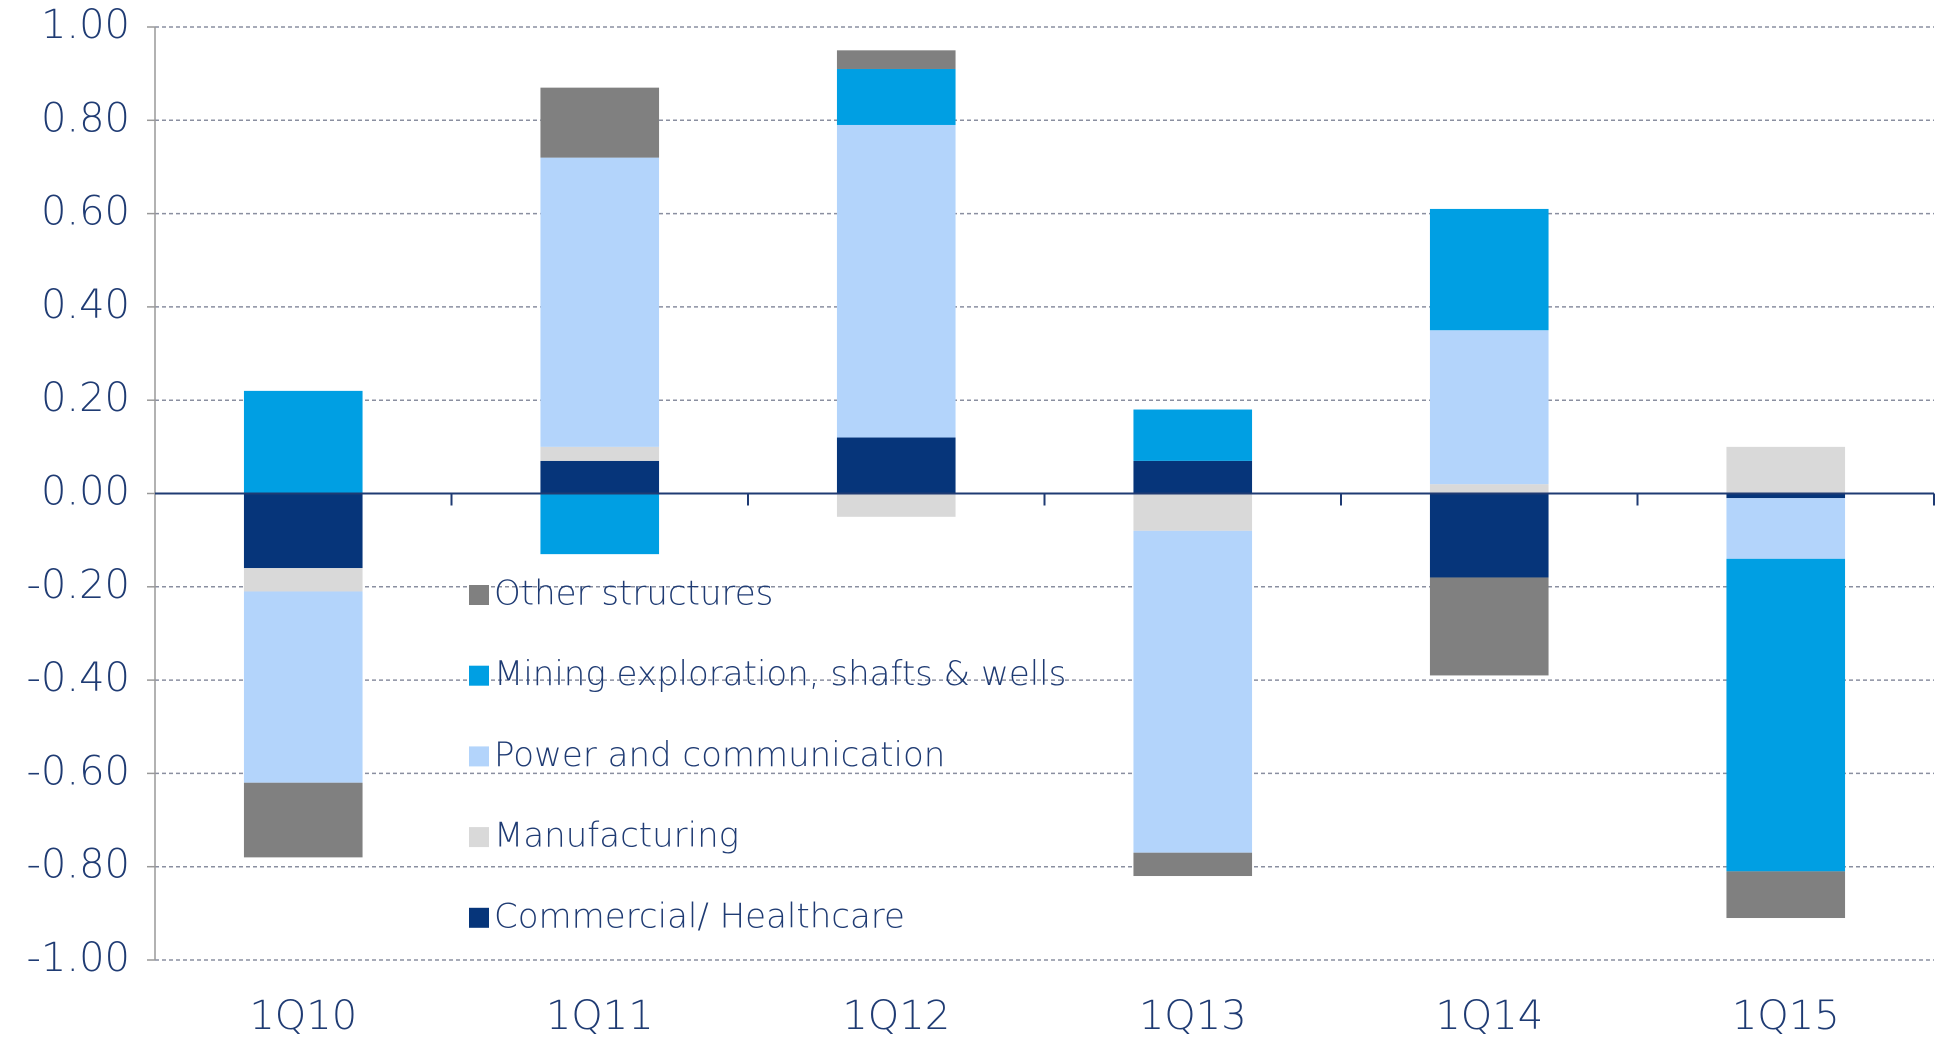 The width and height of the screenshot is (1940, 1037). Describe the element at coordinates (79, 678) in the screenshot. I see `y-tick-label: -0.40` at that location.